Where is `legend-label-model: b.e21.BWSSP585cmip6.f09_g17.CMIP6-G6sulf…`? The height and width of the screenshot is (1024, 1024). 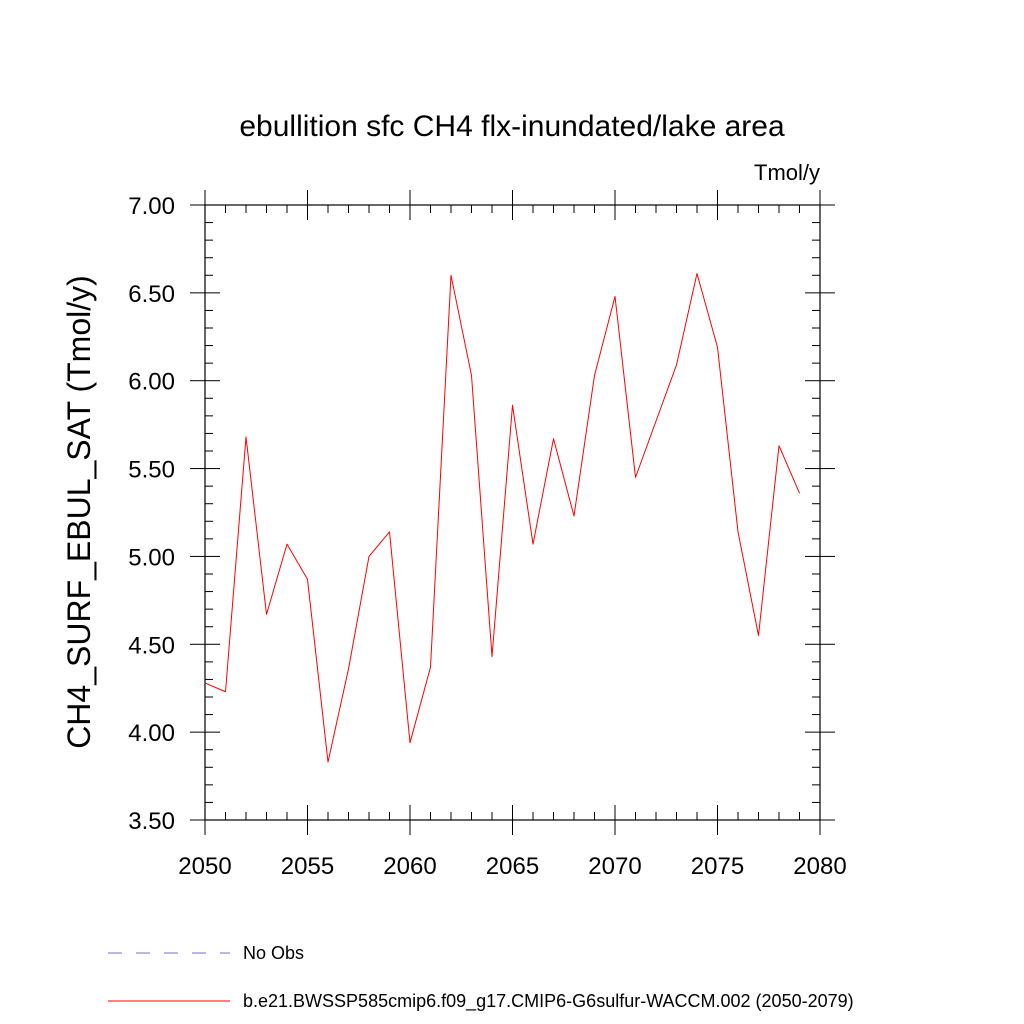
legend-label-model: b.e21.BWSSP585cmip6.f09_g17.CMIP6-G6sulf… is located at coordinates (548, 1001).